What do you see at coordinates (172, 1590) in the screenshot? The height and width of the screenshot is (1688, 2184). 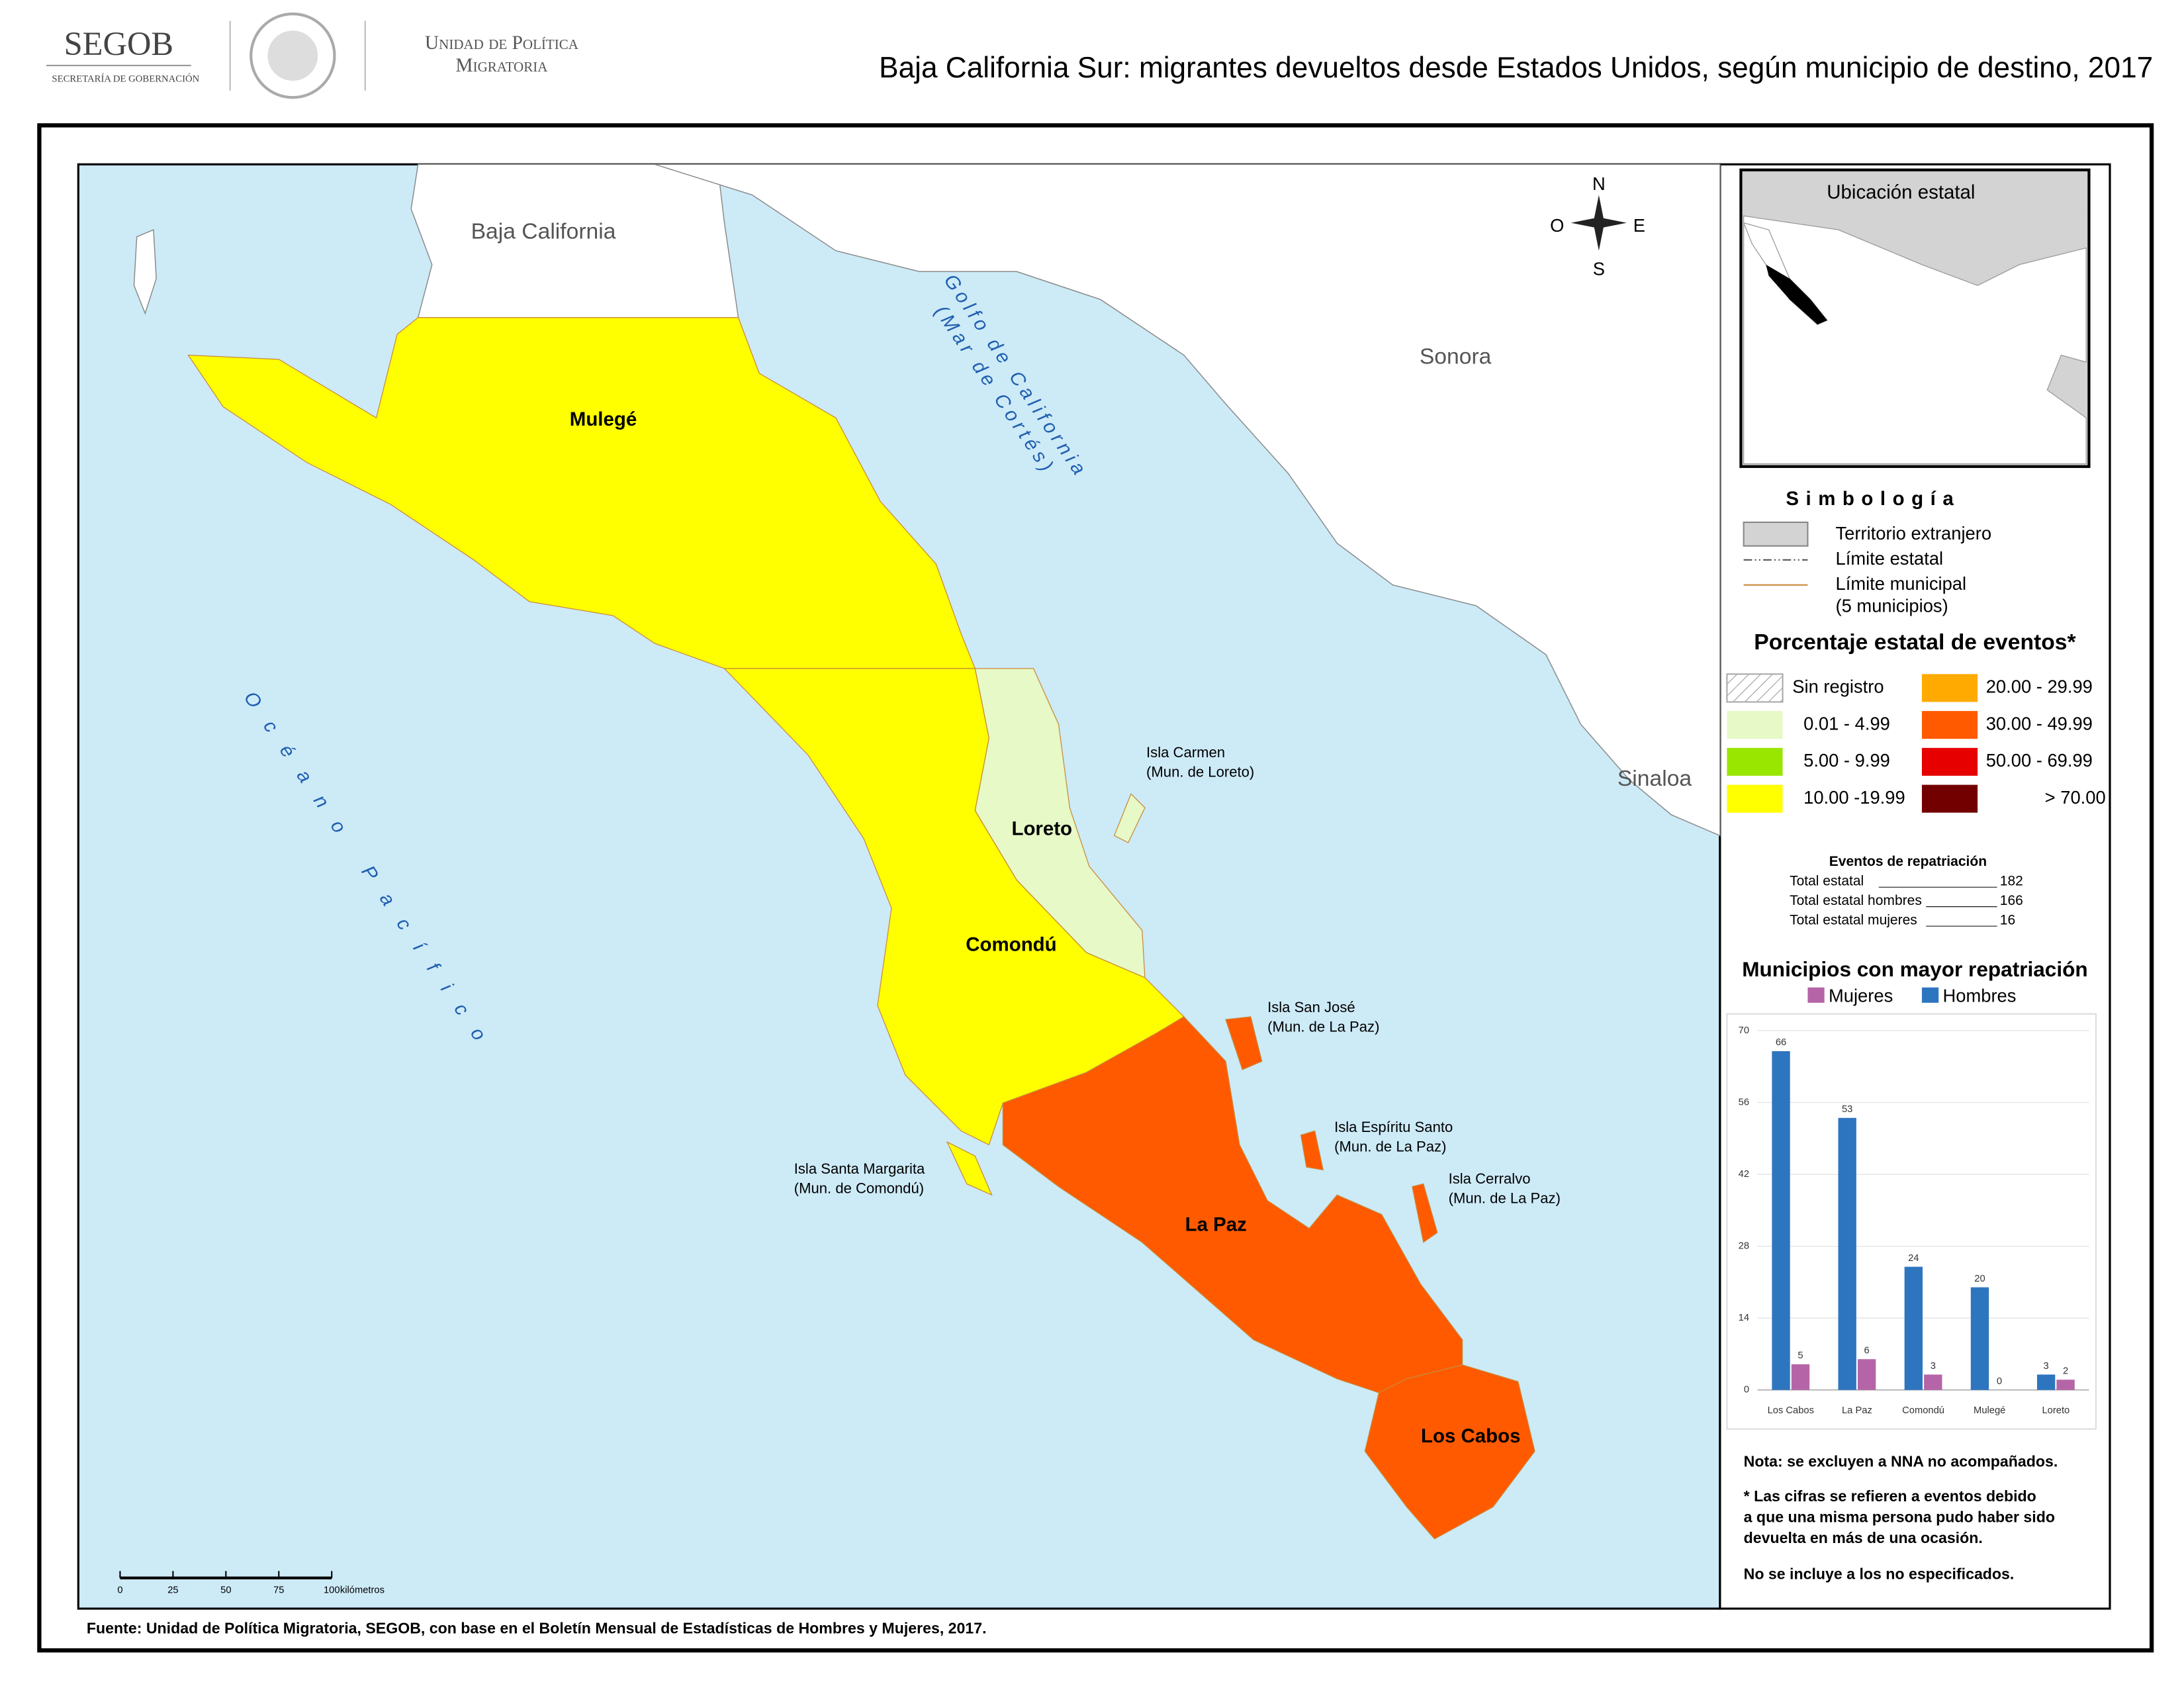 I see `scale-label: 25` at bounding box center [172, 1590].